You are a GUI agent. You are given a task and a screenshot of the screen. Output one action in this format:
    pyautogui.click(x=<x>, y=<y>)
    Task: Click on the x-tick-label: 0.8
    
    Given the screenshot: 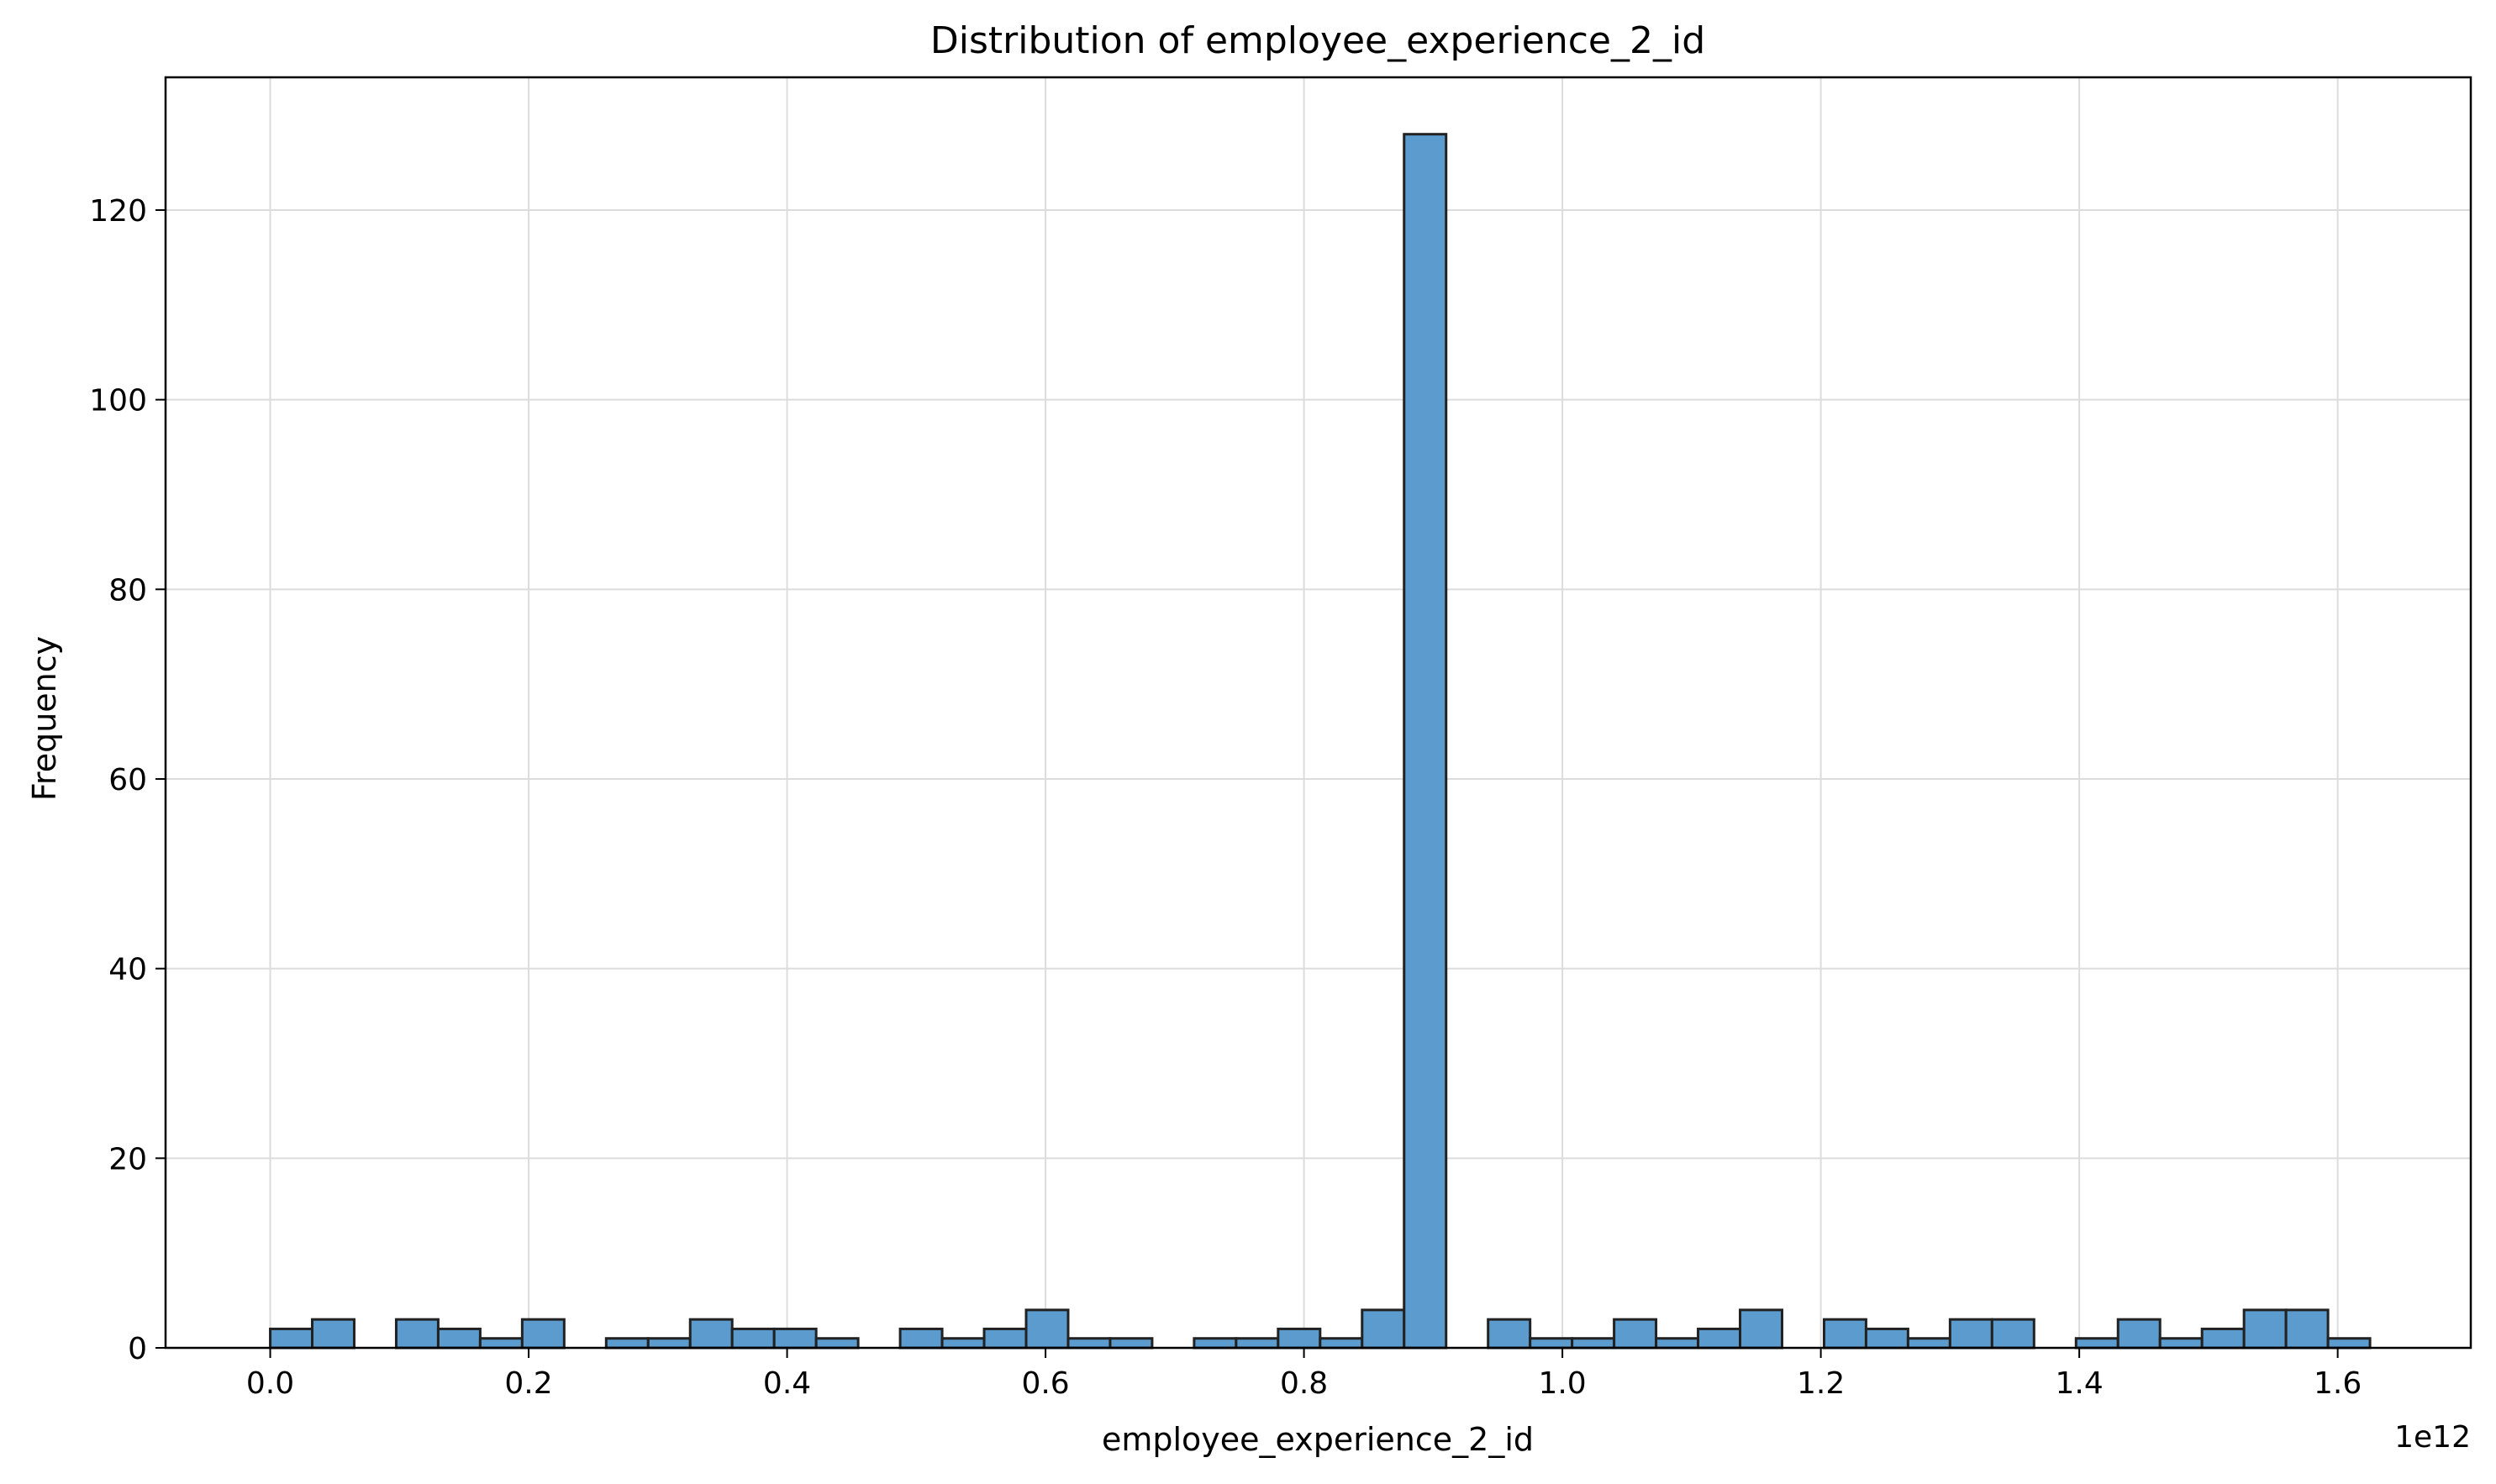 What is the action you would take?
    pyautogui.click(x=1304, y=1383)
    